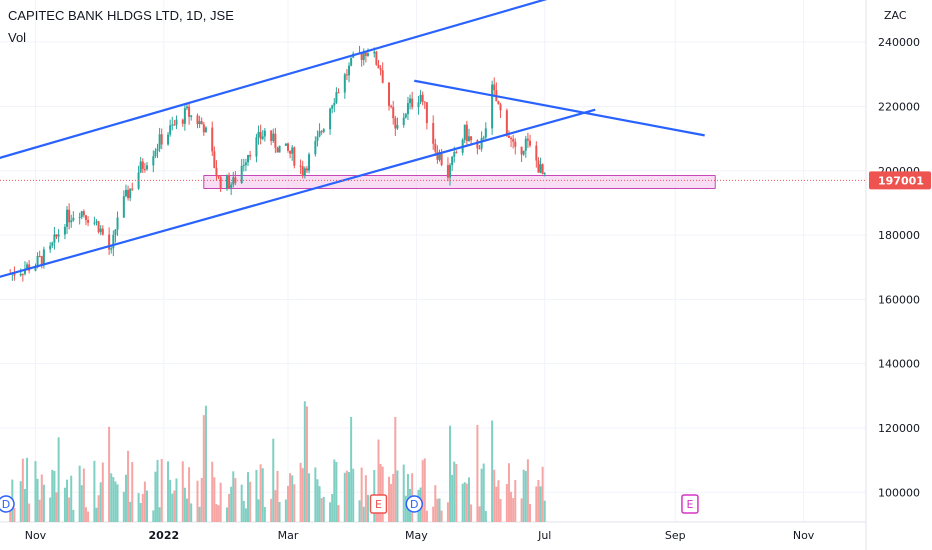 The image size is (932, 550). I want to click on time-axis: Nov 2022 Mar May Jul Sep Nov, so click(420, 535).